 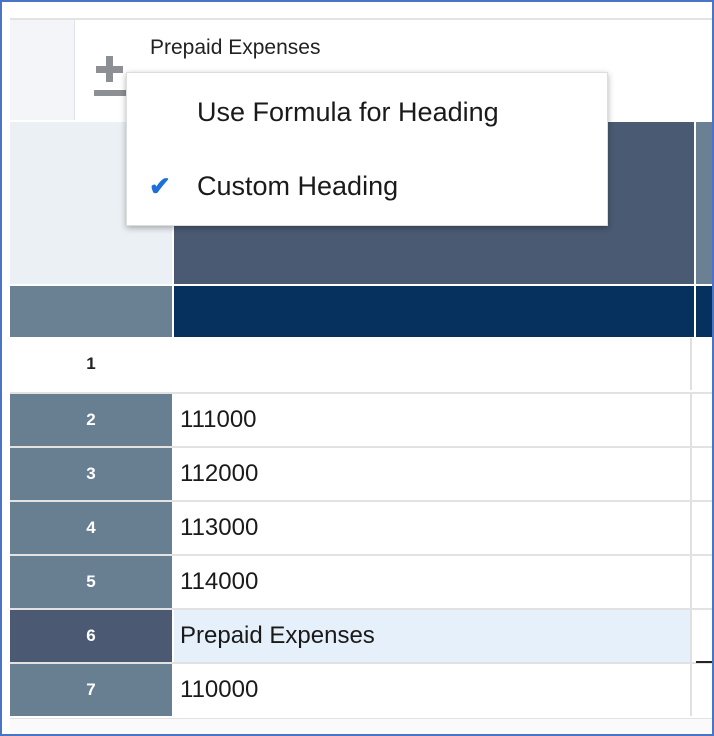 I want to click on menu-item-use-formula: Use Formula for Heading, so click(x=367, y=112).